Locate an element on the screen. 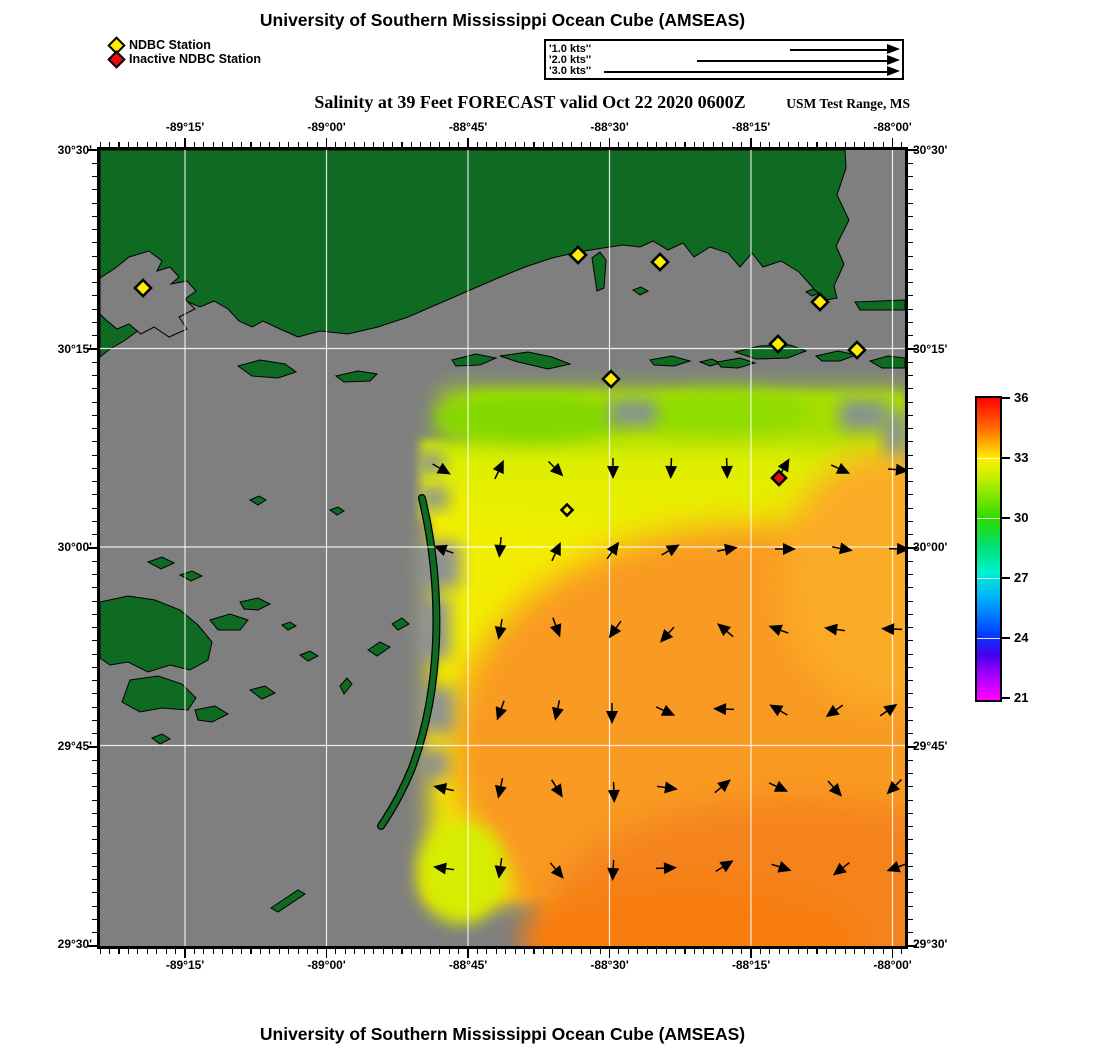  lat-axis-label-right: 30°00' is located at coordinates (930, 547).